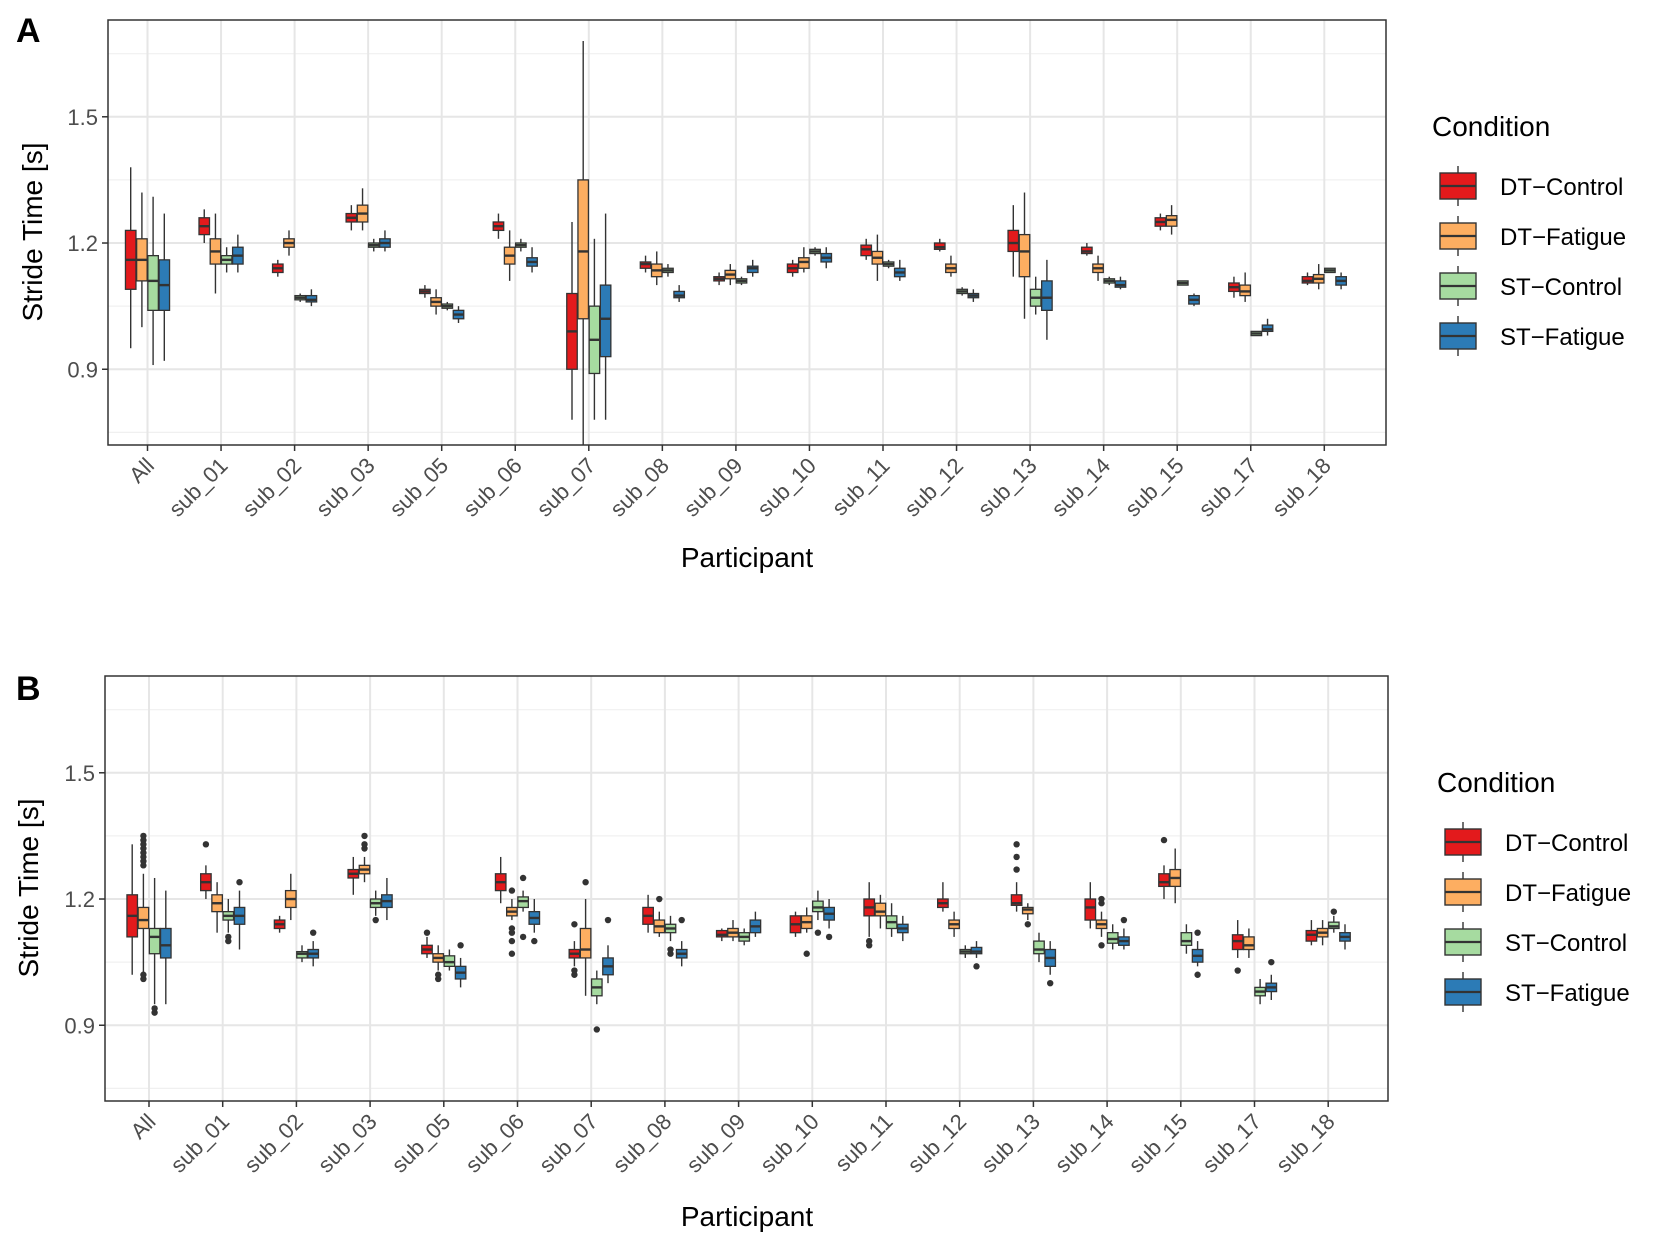 This screenshot has height=1246, width=1661. Describe the element at coordinates (937, 1143) in the screenshot. I see `x-tick-label-sub-12: sub_12` at that location.